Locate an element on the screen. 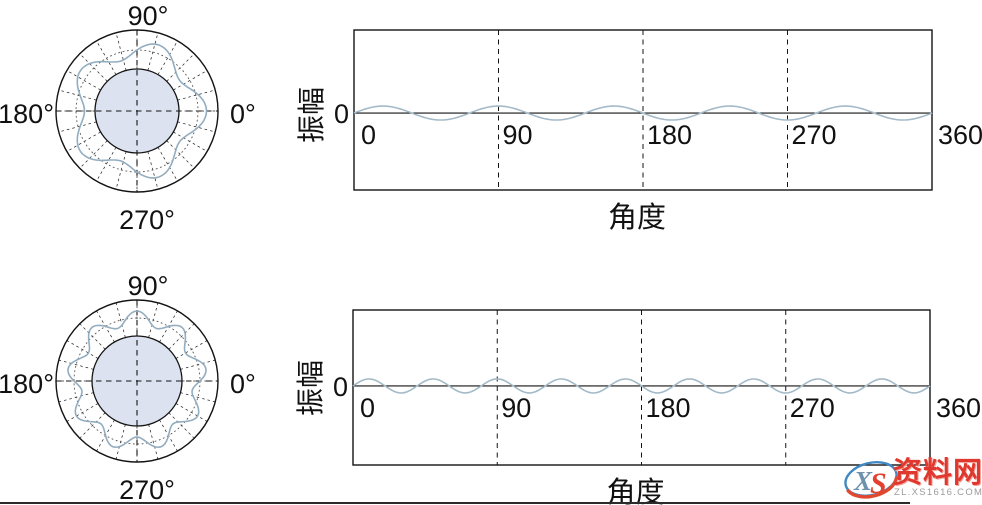 The image size is (982, 505). logo-letter-x: X is located at coordinates (863, 481).